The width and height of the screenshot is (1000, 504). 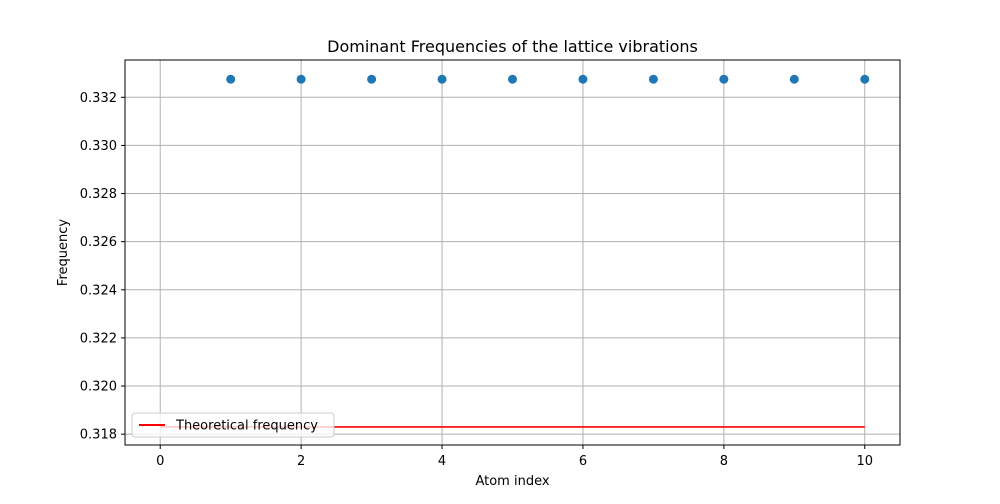 I want to click on legend: Theoretical frequency, so click(x=233, y=425).